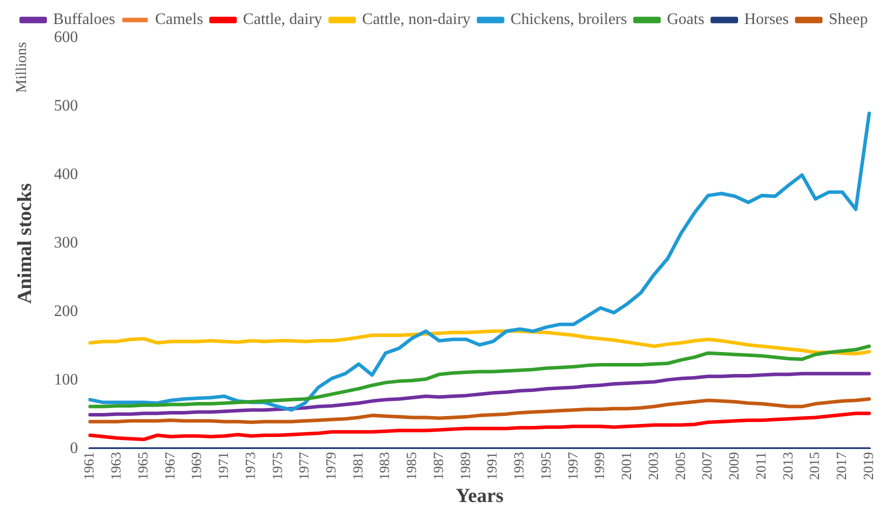  I want to click on x-tick-label: 1981, so click(358, 466).